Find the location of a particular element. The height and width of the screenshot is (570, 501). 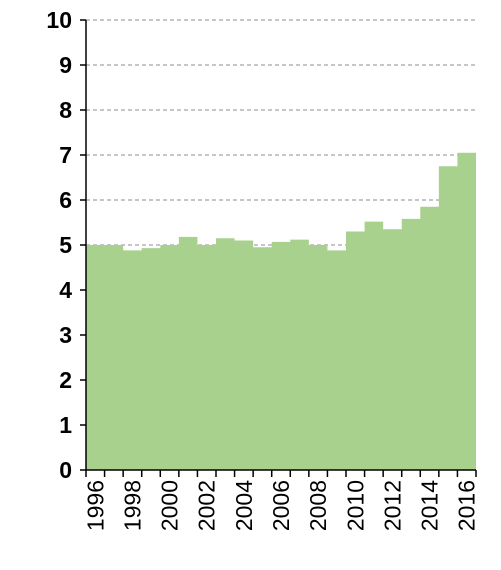

x-tick-label-2016: 2016 is located at coordinates (467, 505).